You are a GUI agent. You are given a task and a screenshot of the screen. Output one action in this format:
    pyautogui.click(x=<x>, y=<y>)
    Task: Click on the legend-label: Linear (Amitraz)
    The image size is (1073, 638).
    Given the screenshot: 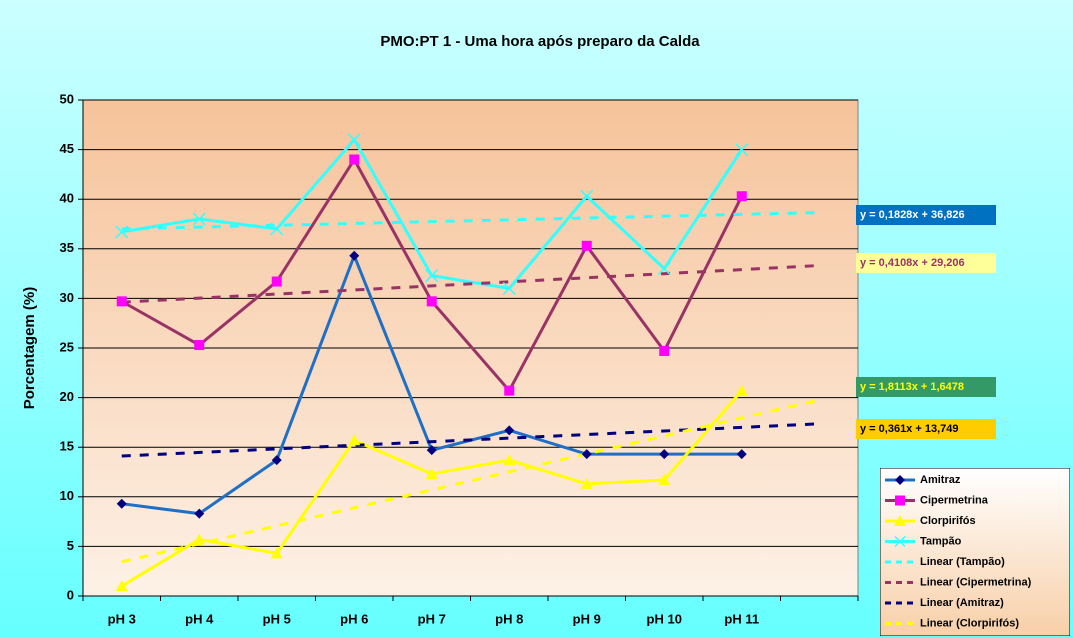 What is the action you would take?
    pyautogui.click(x=962, y=603)
    